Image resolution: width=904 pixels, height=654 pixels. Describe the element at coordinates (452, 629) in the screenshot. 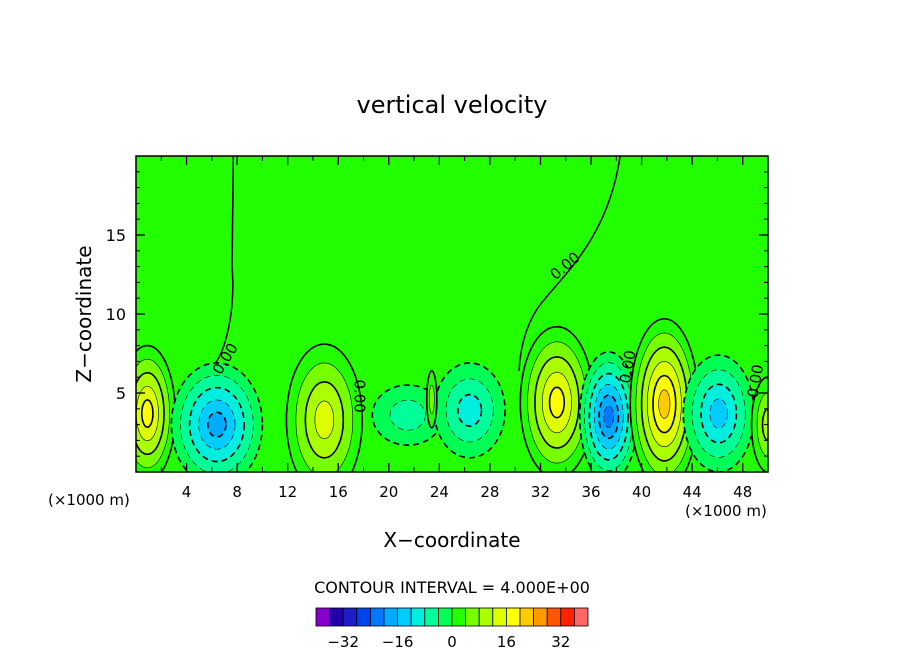

I see `colorbar: −32 −16 0 16 32` at that location.